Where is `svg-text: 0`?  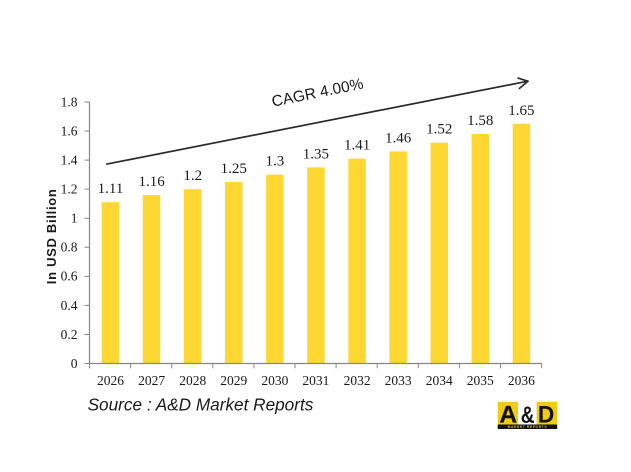
svg-text: 0 is located at coordinates (74, 363).